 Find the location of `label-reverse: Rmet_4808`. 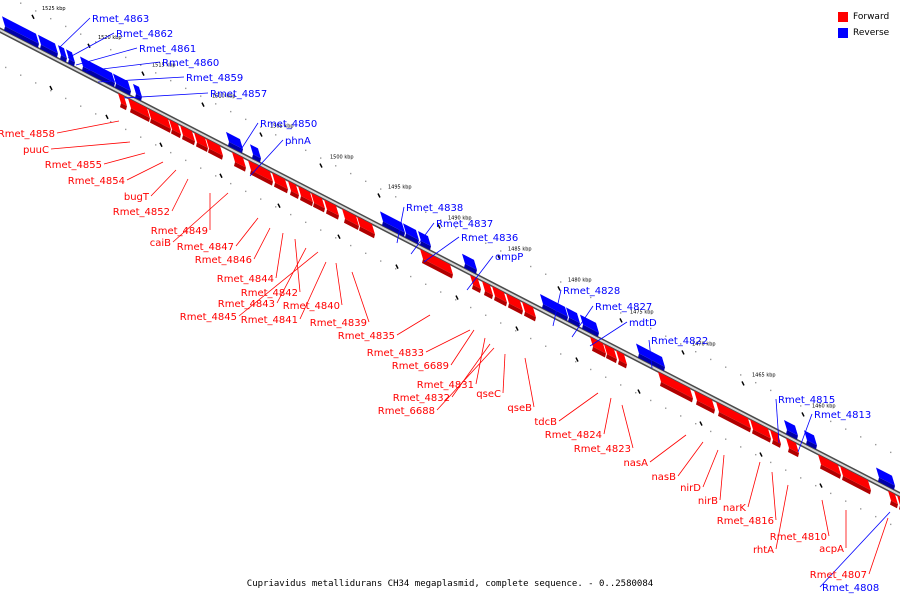

label-reverse: Rmet_4808 is located at coordinates (855, 552).